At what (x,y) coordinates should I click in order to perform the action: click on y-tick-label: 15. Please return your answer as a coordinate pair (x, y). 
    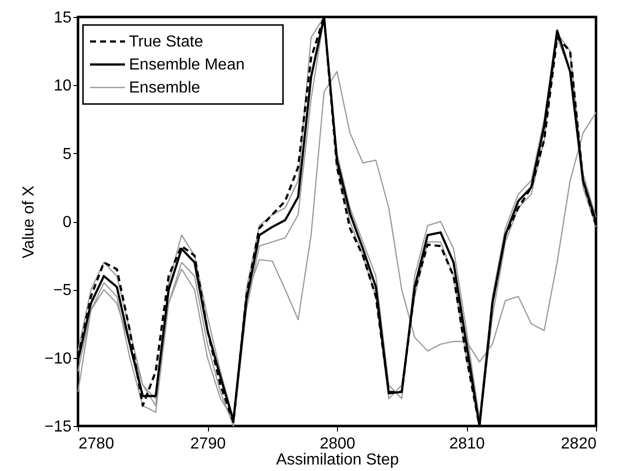
    Looking at the image, I should click on (63, 18).